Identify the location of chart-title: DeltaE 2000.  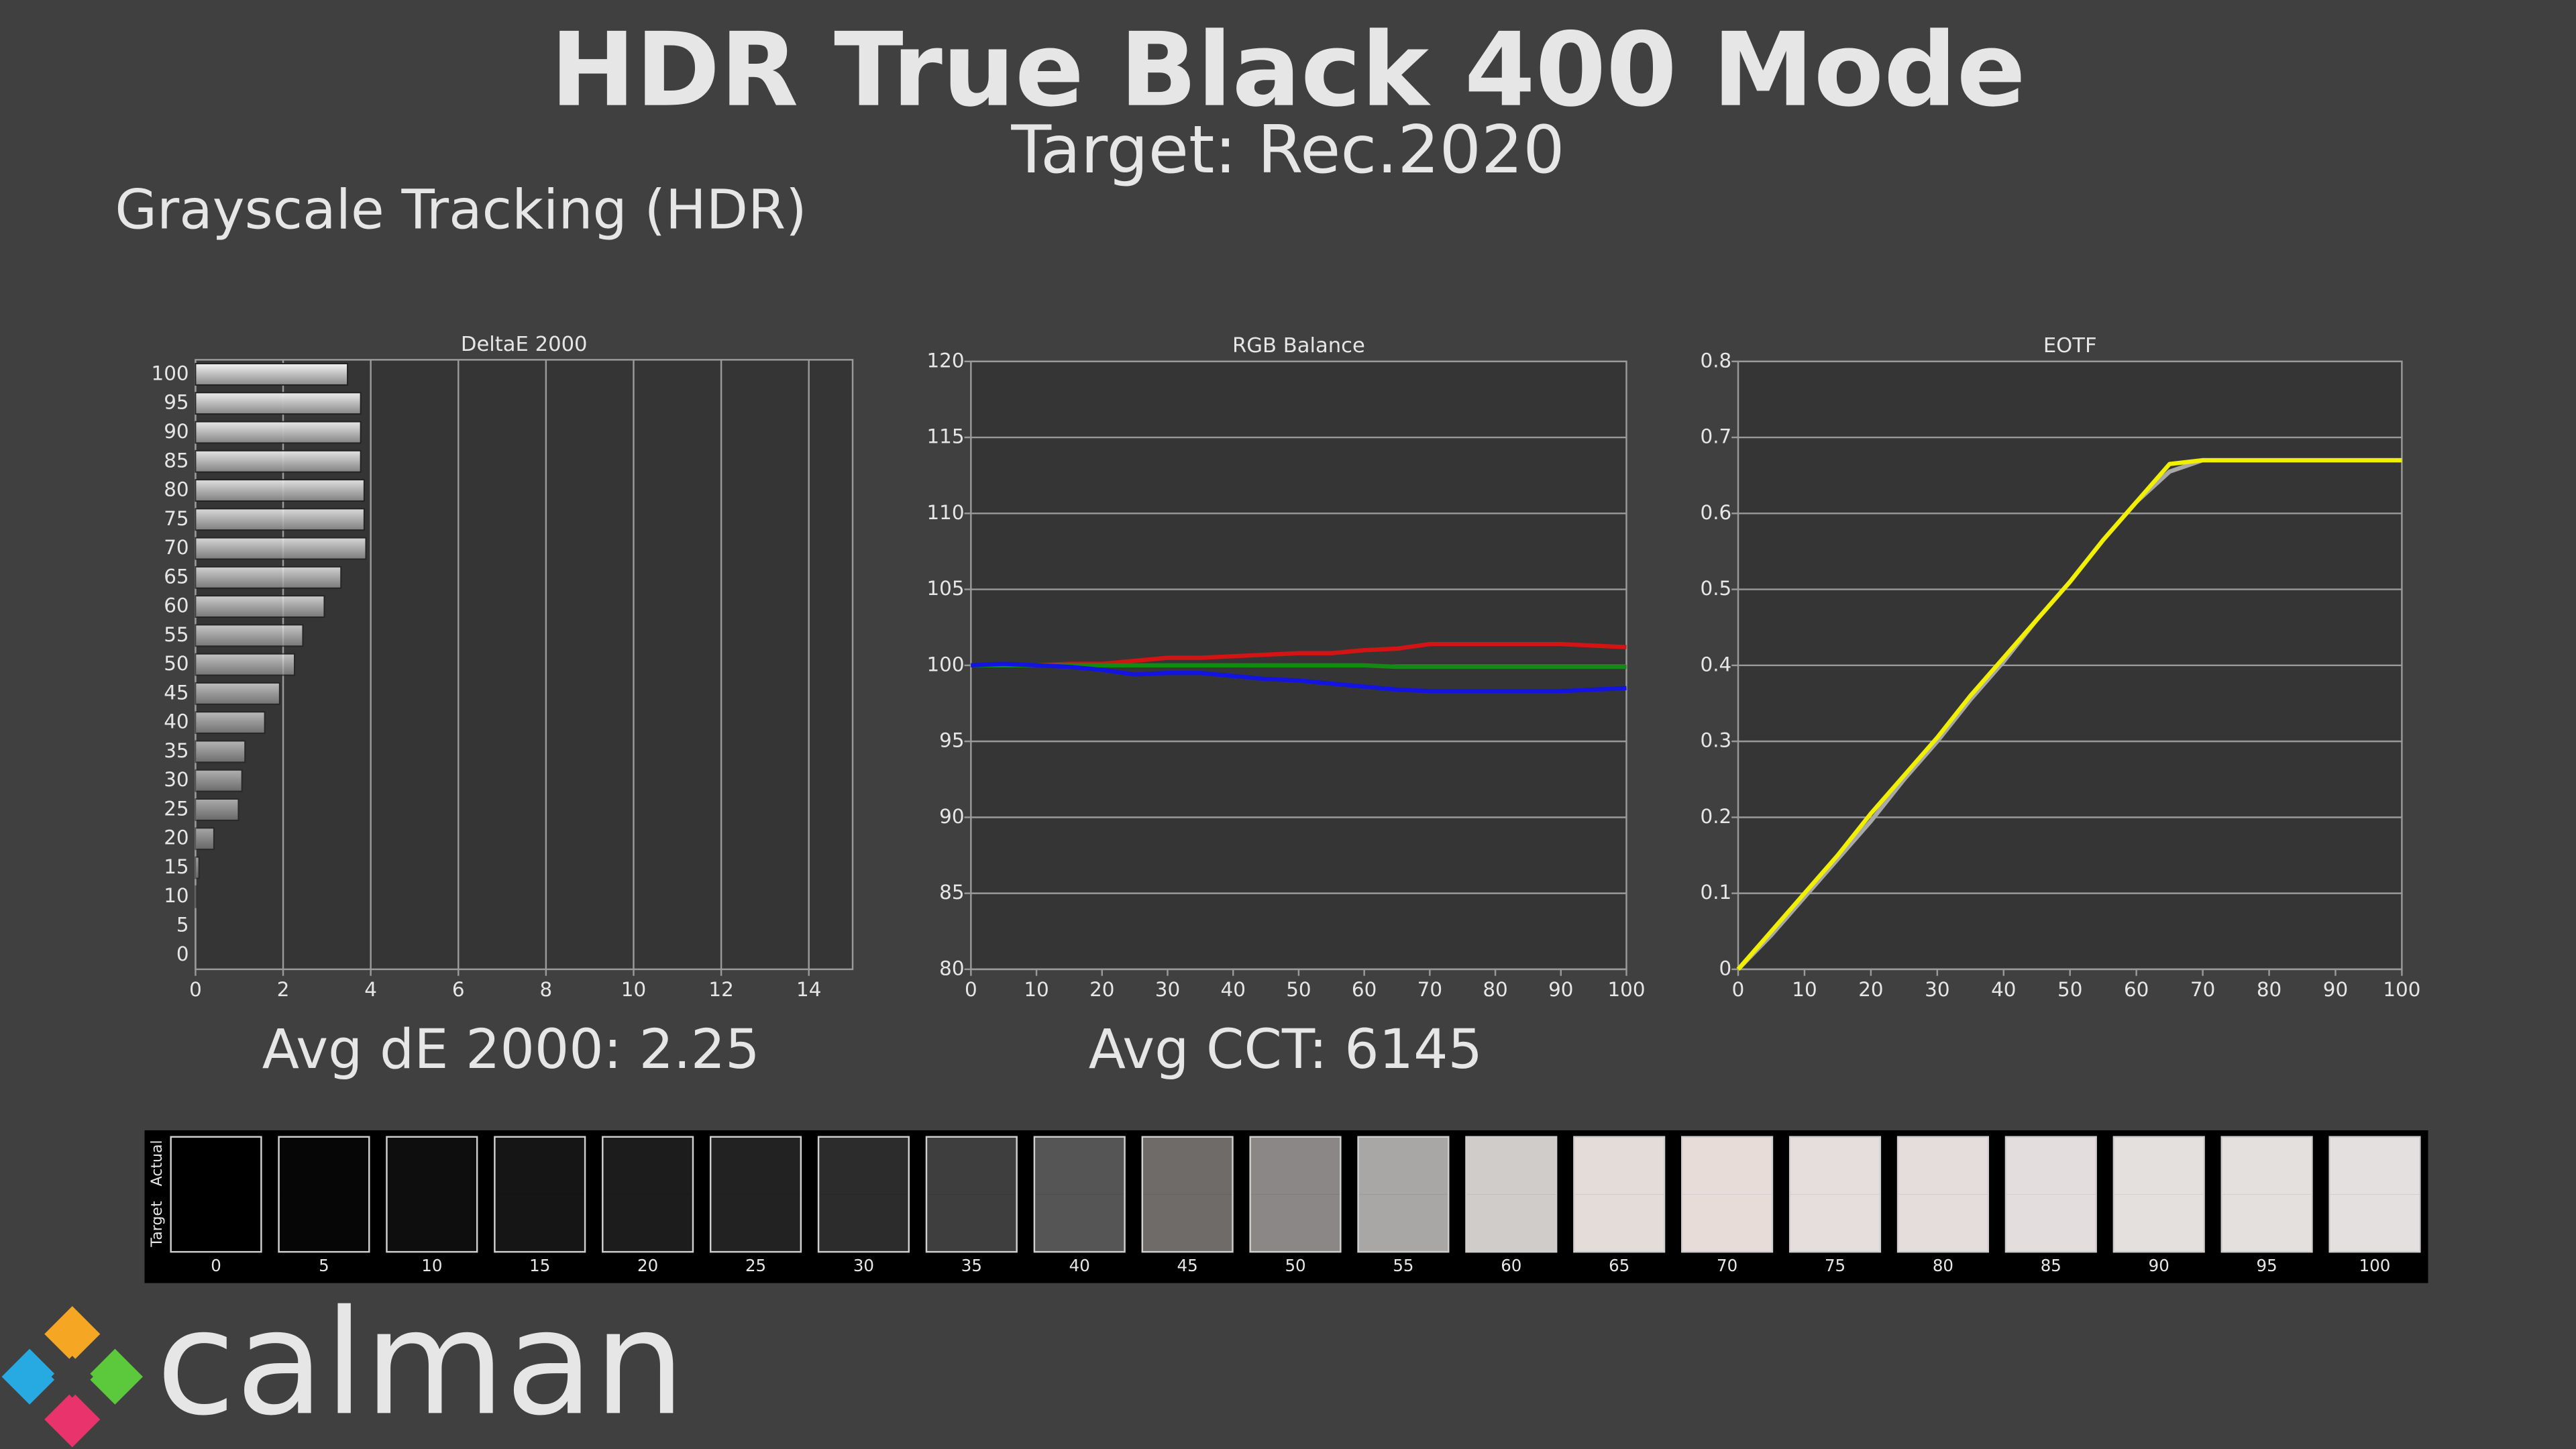
(524, 344).